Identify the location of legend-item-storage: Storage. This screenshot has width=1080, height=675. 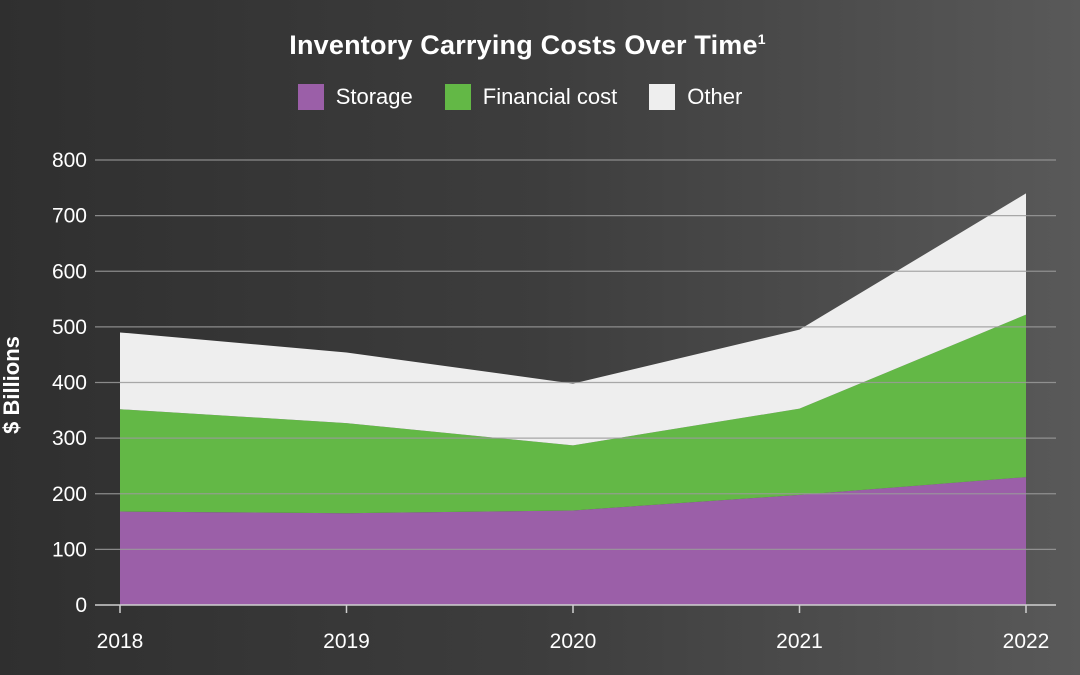
(355, 97).